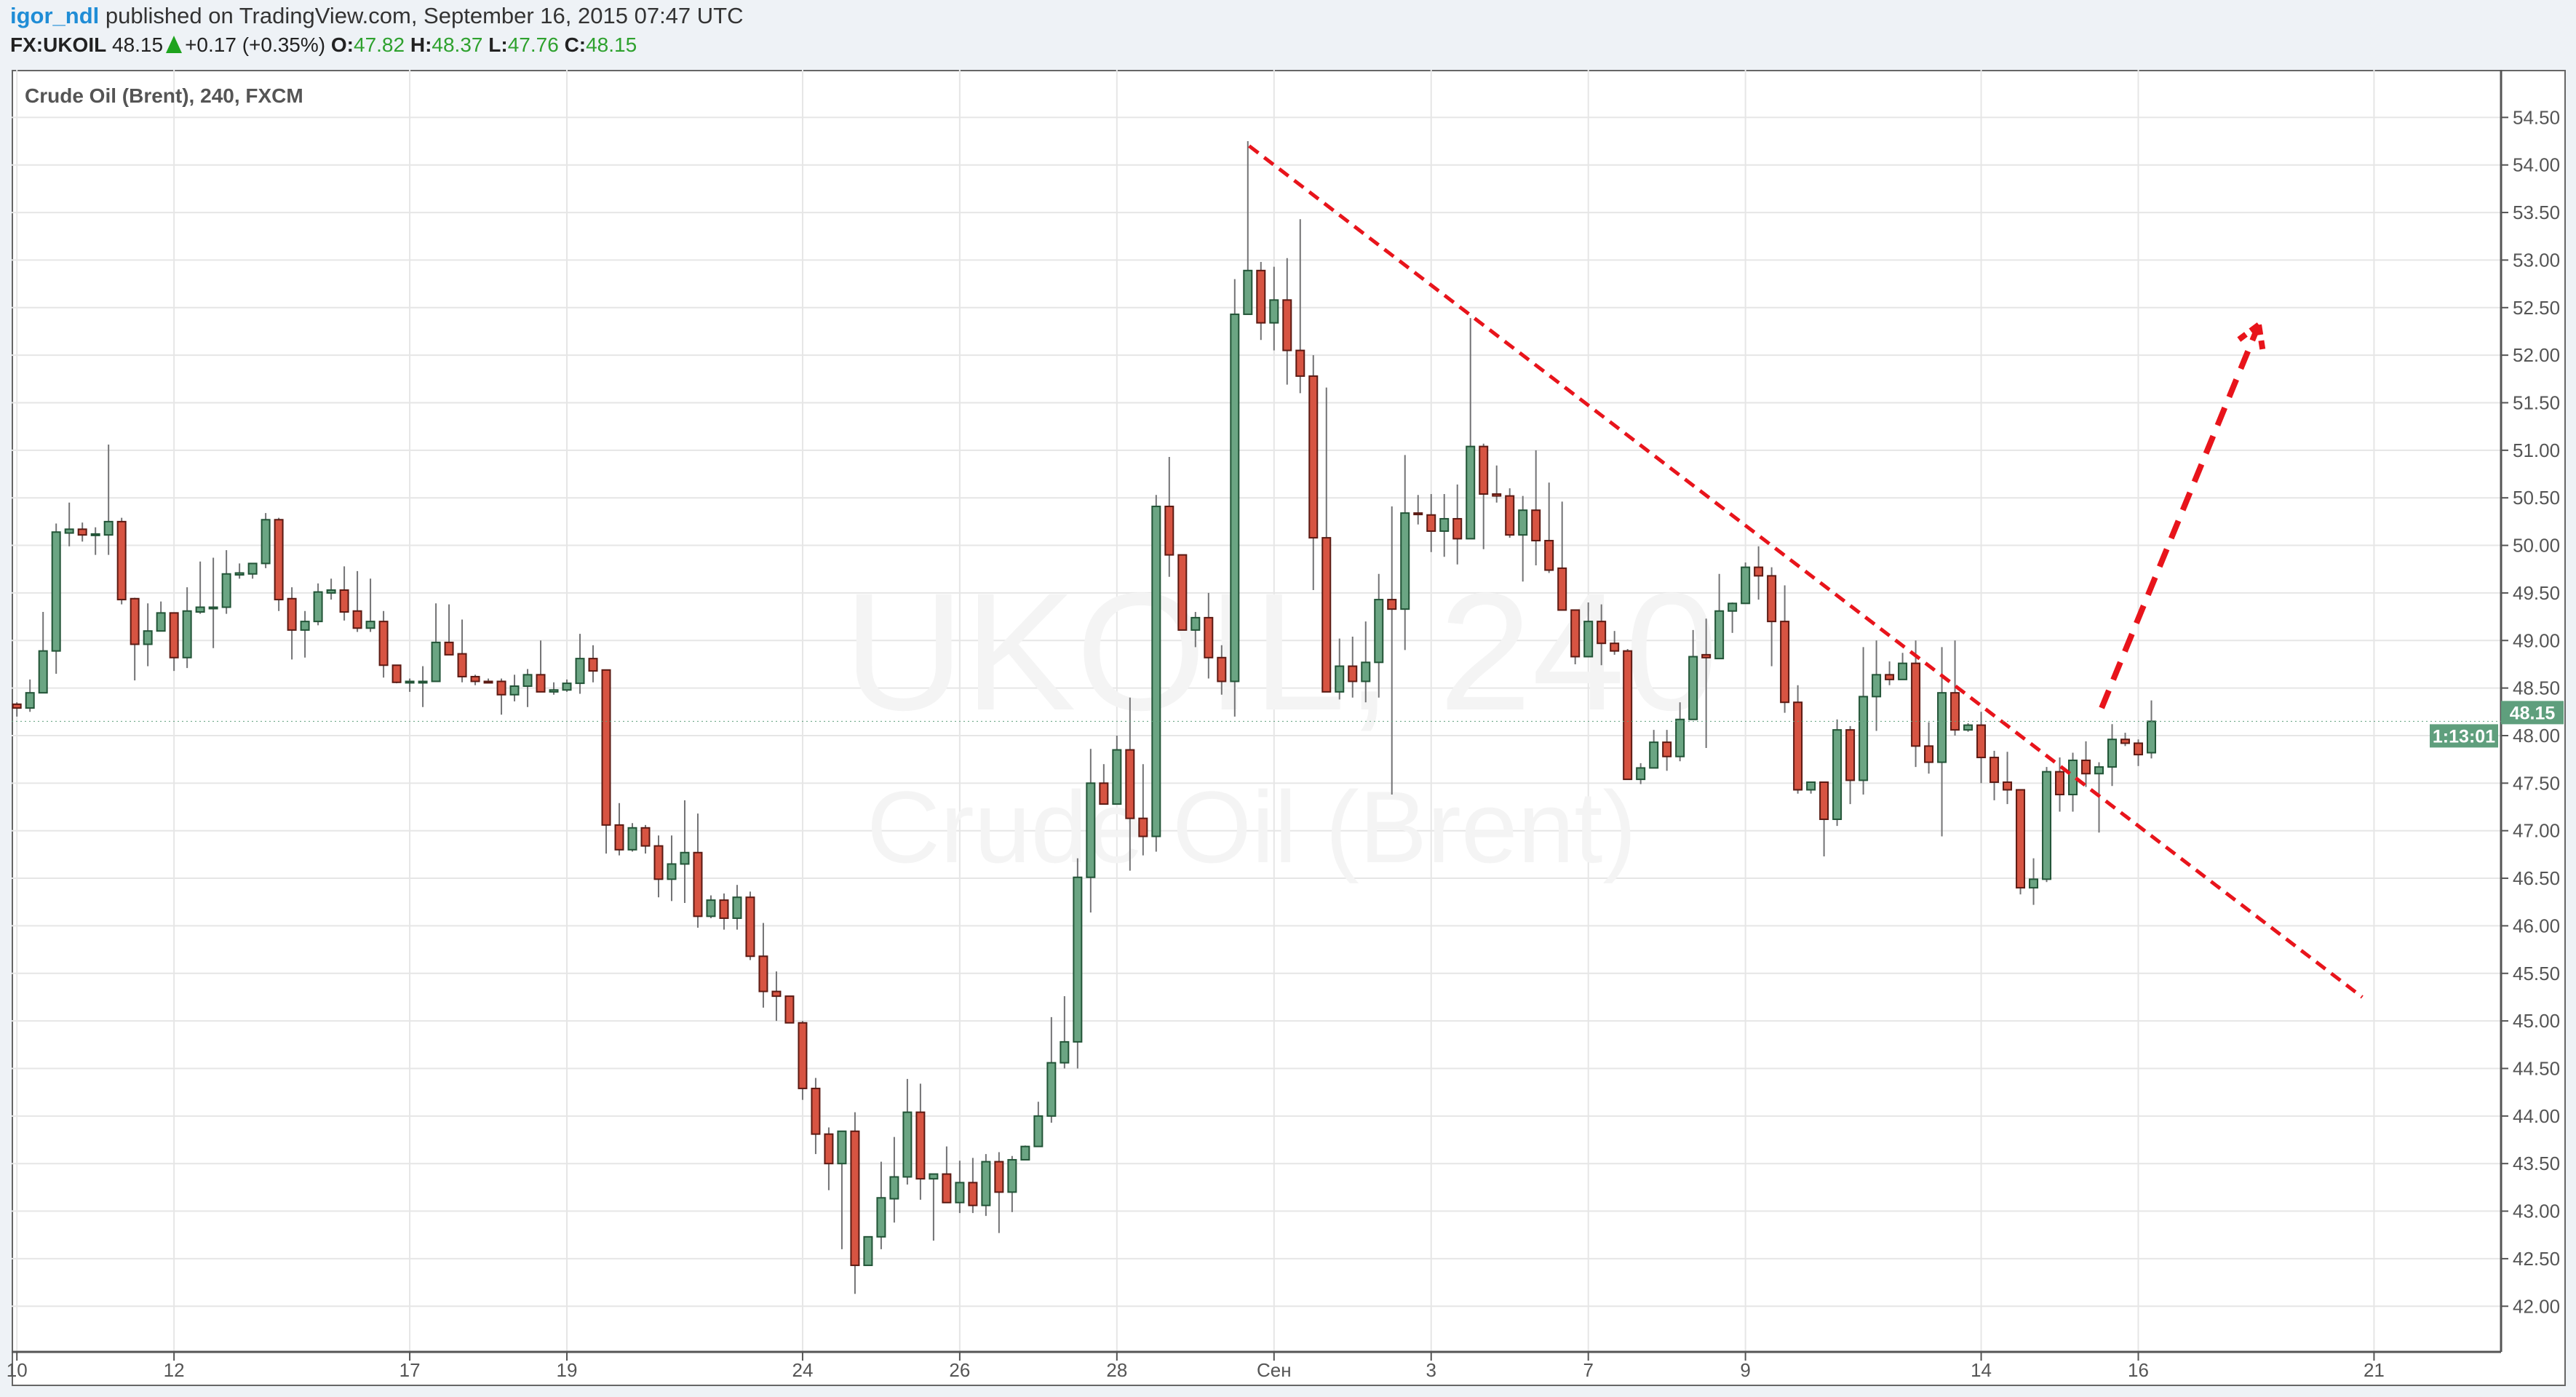 Image resolution: width=2576 pixels, height=1397 pixels. What do you see at coordinates (55, 16) in the screenshot?
I see `author-link: igor_ndl` at bounding box center [55, 16].